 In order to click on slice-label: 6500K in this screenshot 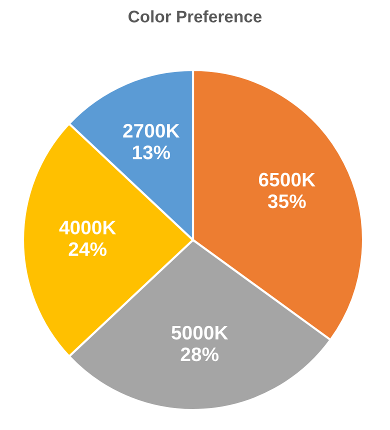, I will do `click(287, 179)`.